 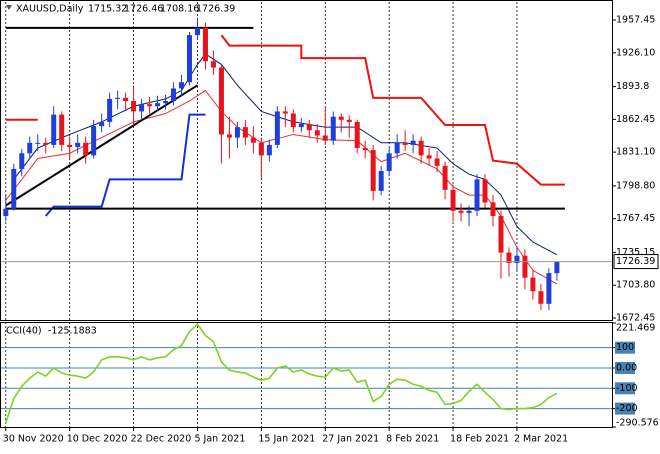 I want to click on cci-tick-label: -290.5761, so click(x=638, y=423).